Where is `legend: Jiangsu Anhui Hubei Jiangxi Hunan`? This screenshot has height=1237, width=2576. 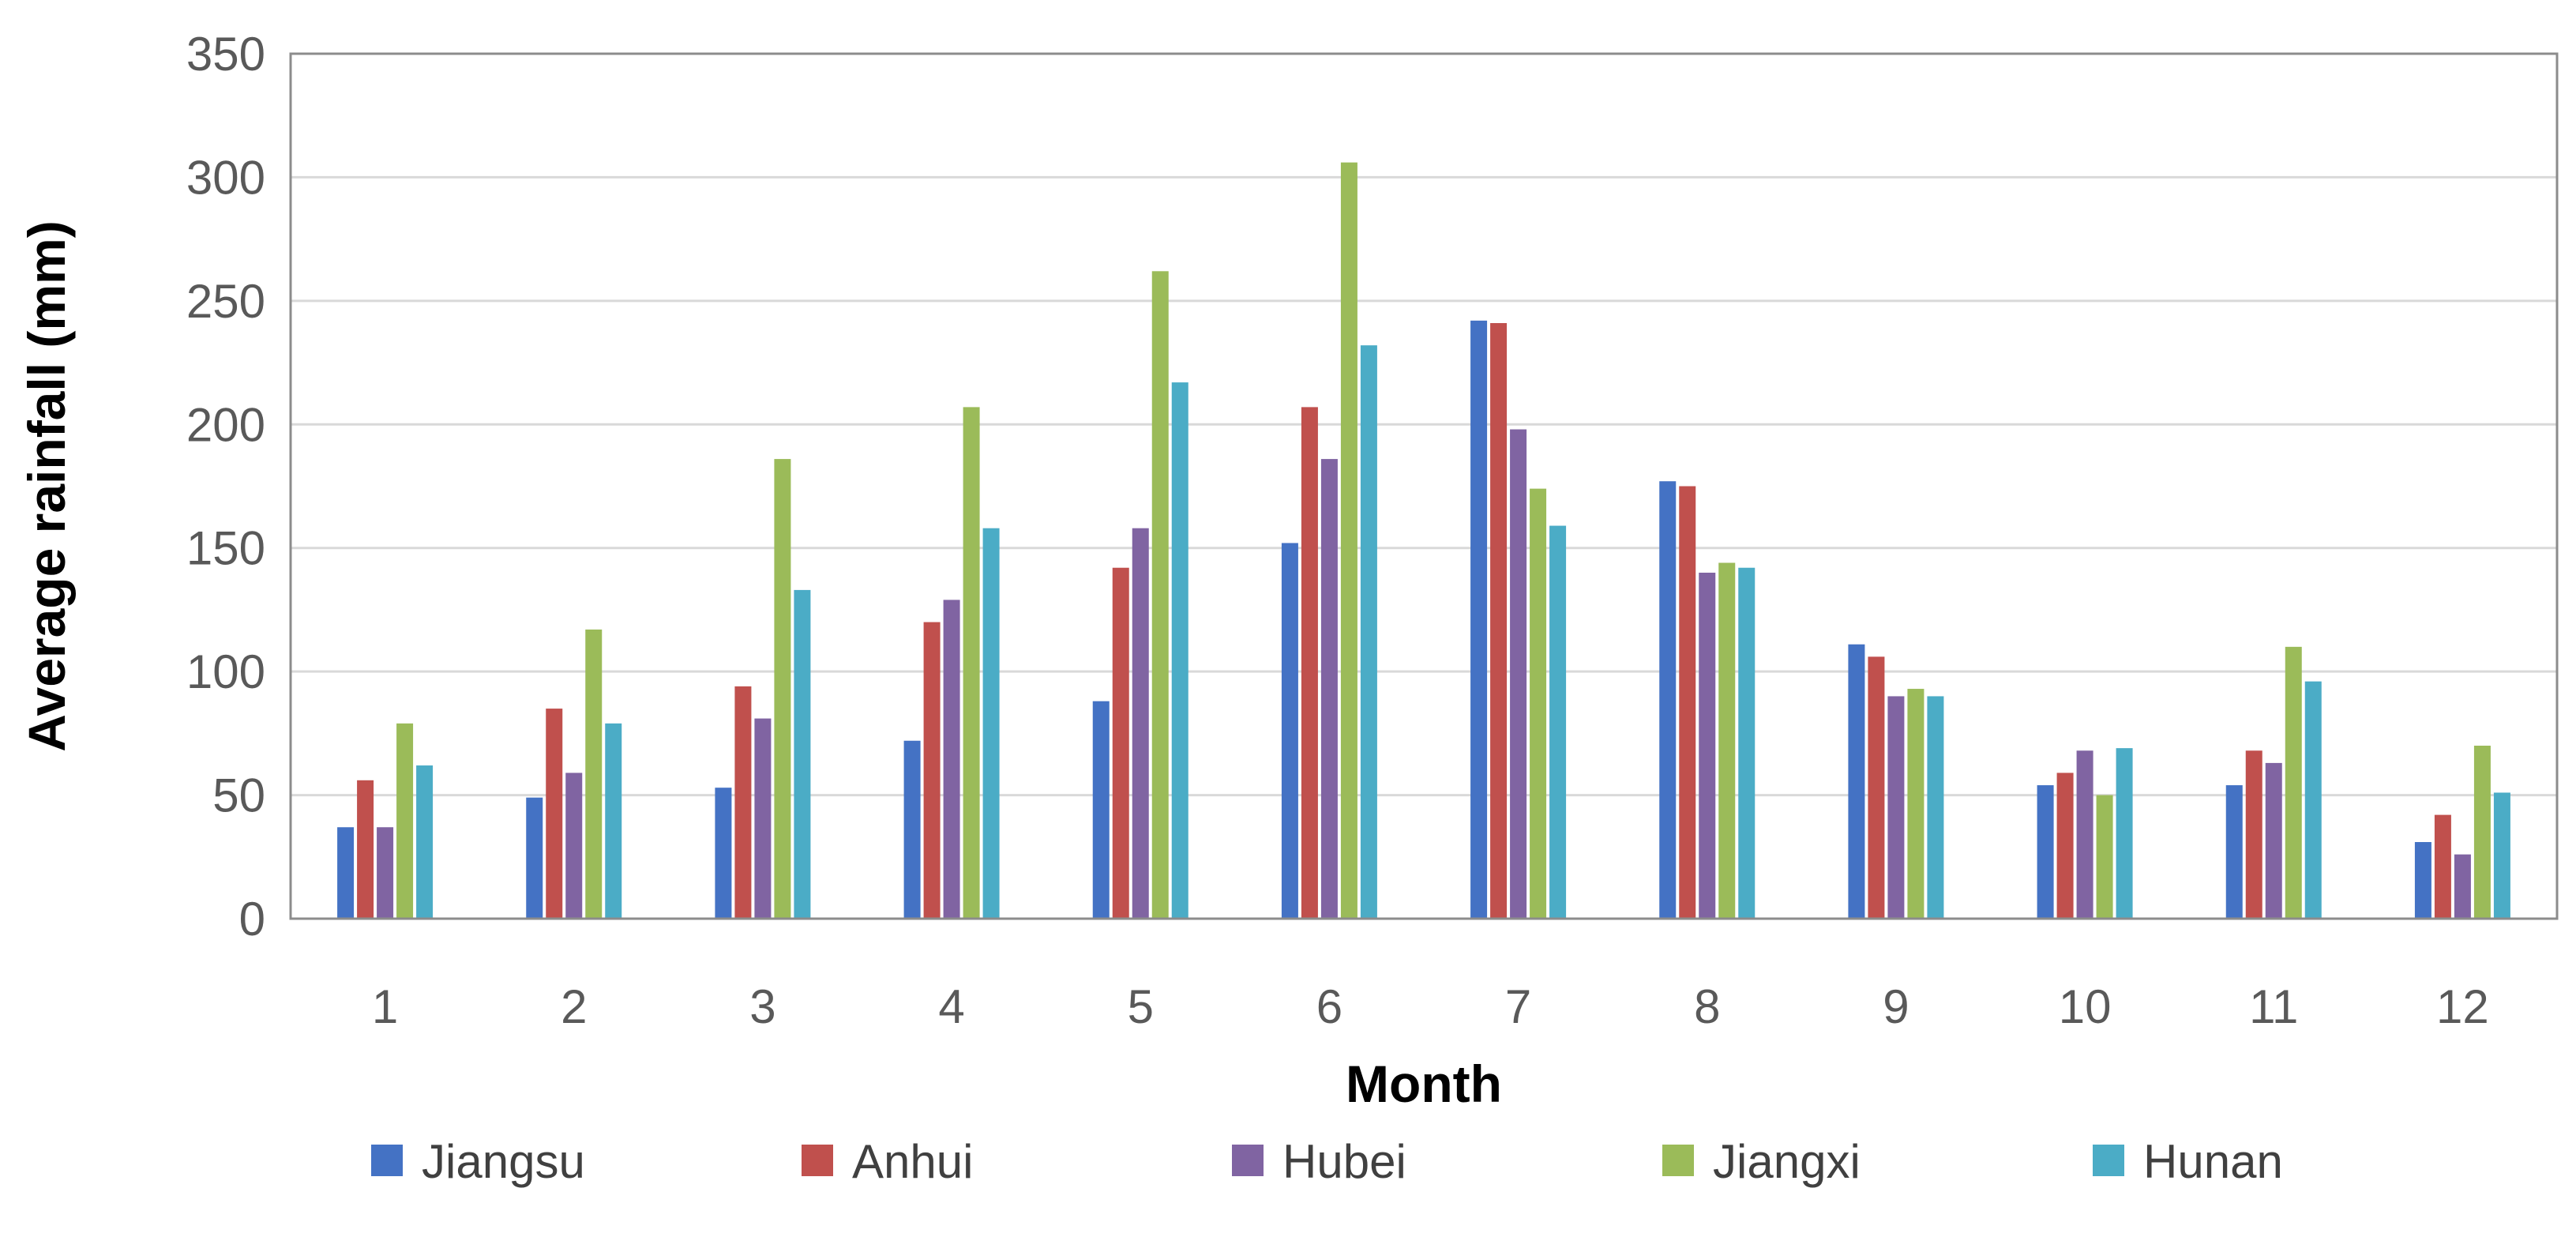 legend: Jiangsu Anhui Hubei Jiangxi Hunan is located at coordinates (1327, 1161).